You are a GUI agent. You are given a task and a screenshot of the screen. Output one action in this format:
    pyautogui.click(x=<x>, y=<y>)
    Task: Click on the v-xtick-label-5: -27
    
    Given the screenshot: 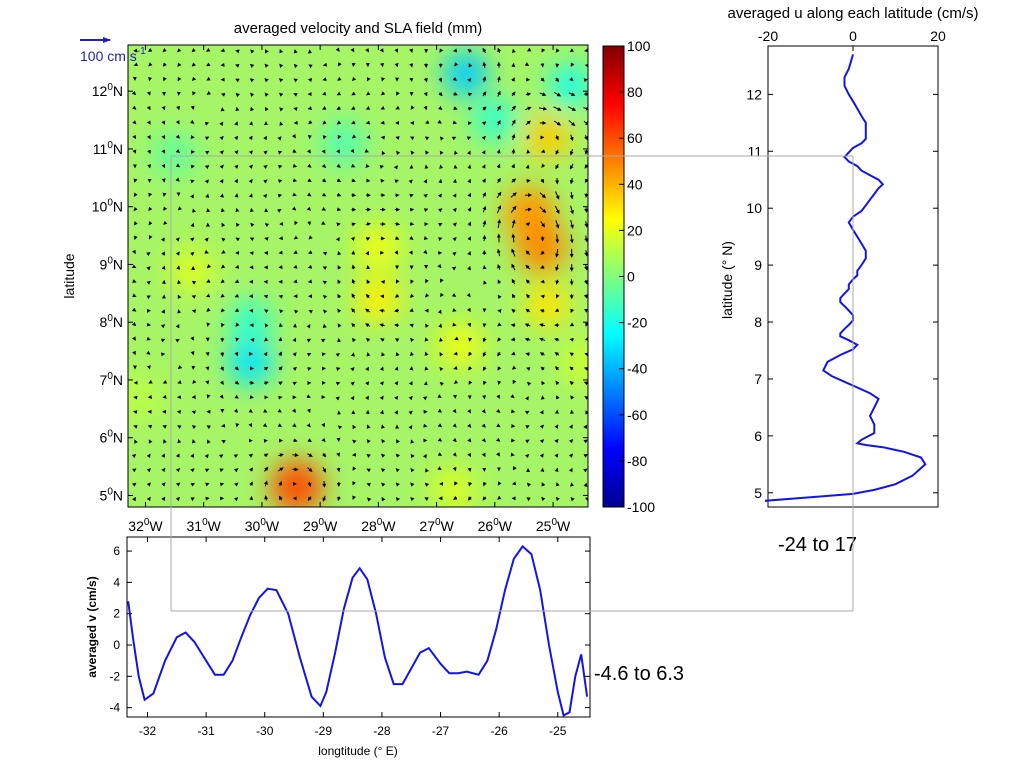 What is the action you would take?
    pyautogui.click(x=441, y=731)
    